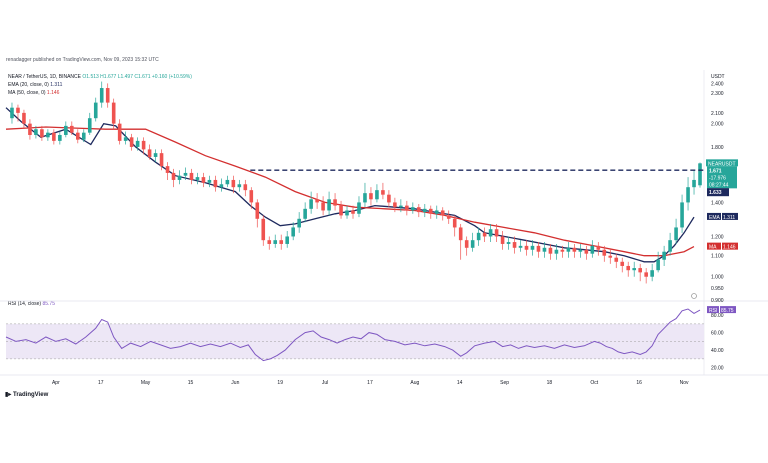 The height and width of the screenshot is (463, 768). I want to click on time-tick-label: Nov, so click(684, 383).